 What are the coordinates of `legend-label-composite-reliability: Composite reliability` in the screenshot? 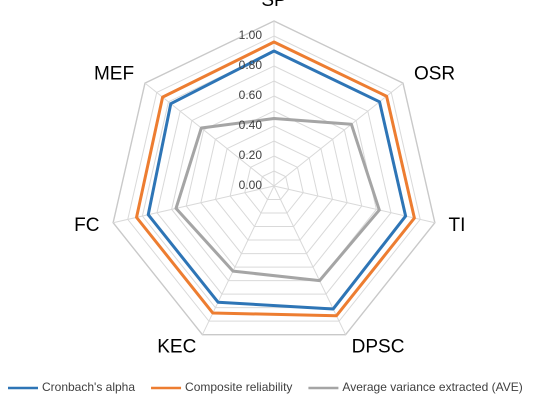 It's located at (238, 387).